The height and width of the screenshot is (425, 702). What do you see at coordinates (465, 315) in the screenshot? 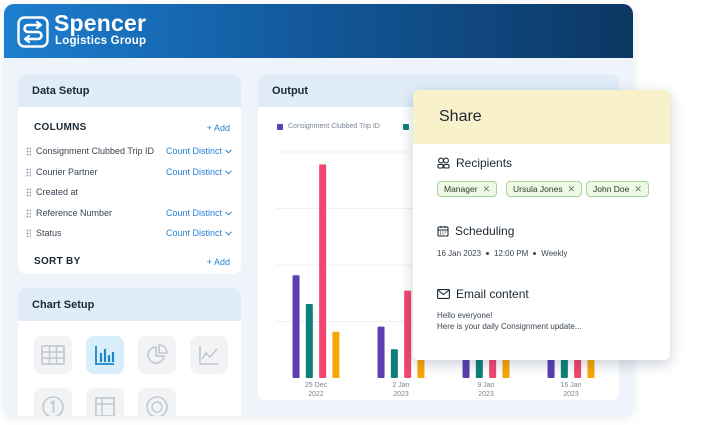
I see `email-greeting: Hello everyone!` at bounding box center [465, 315].